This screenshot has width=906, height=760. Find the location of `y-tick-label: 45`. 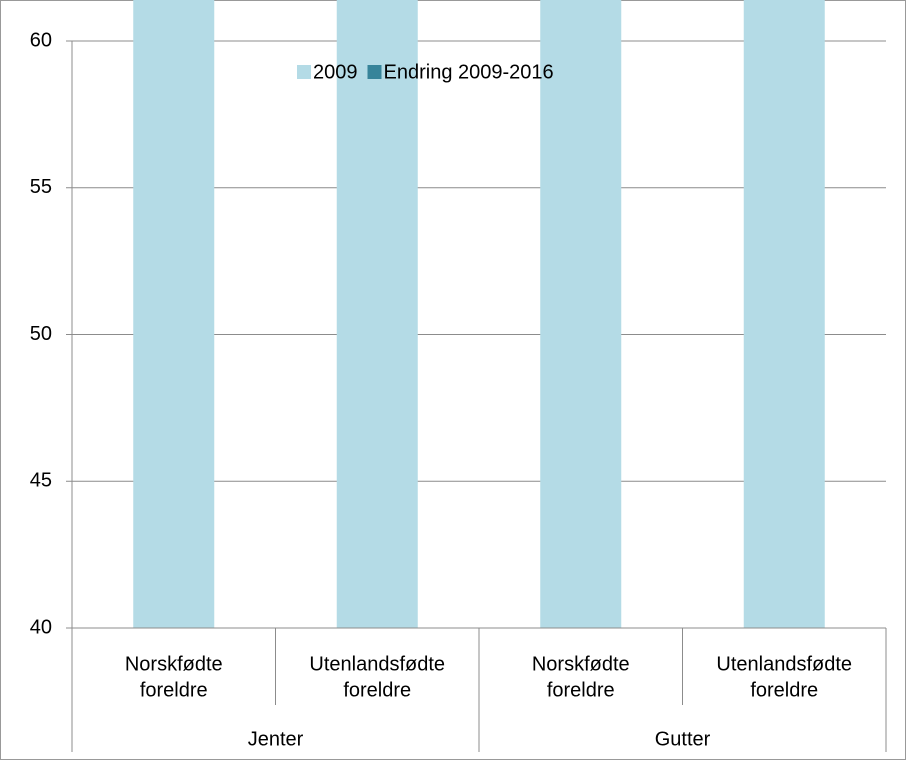

y-tick-label: 45 is located at coordinates (41, 481).